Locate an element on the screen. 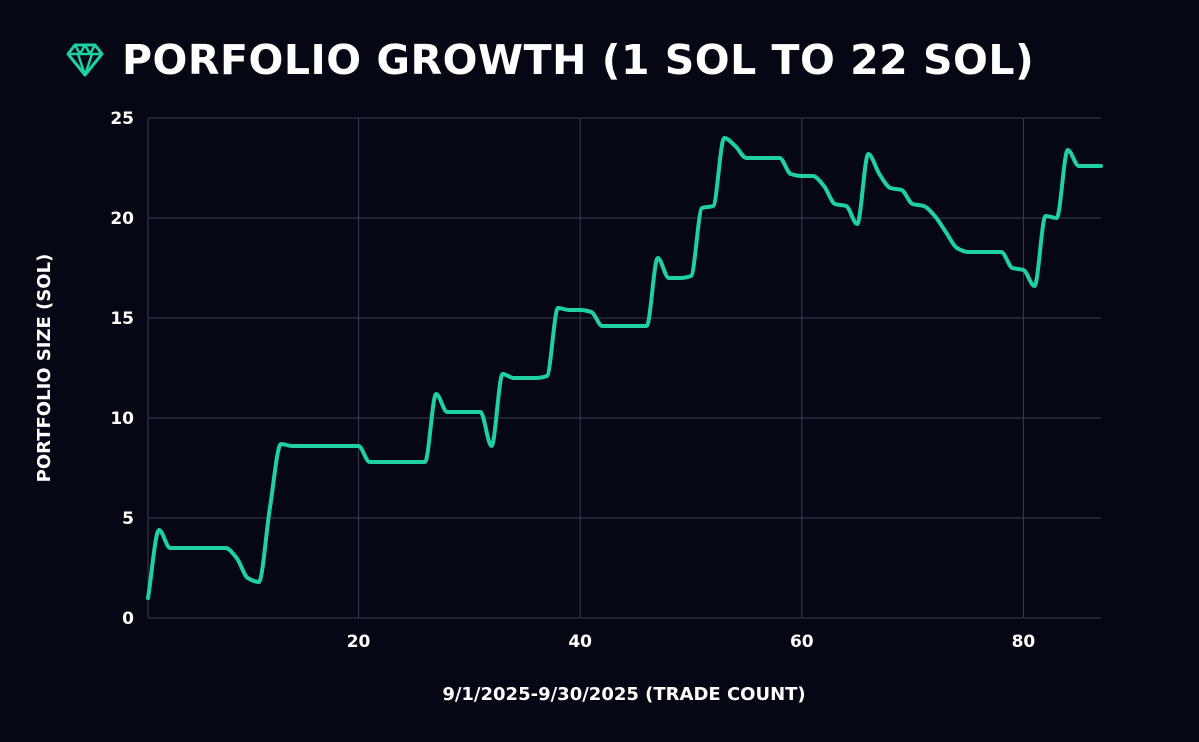 The height and width of the screenshot is (742, 1199). x-tick-label-20: 20 is located at coordinates (359, 642).